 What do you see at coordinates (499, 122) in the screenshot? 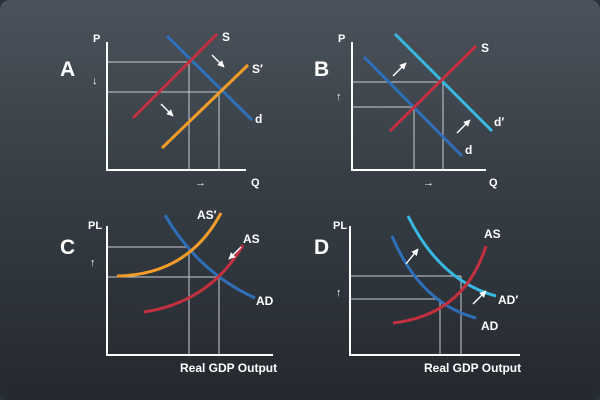
I see `panel-b-shifted-demand-label: d′` at bounding box center [499, 122].